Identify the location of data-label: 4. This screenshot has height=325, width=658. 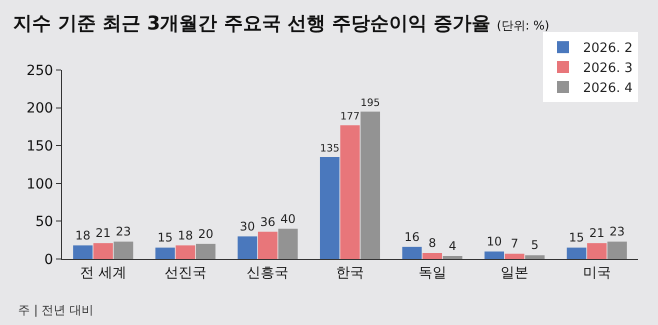
(452, 245).